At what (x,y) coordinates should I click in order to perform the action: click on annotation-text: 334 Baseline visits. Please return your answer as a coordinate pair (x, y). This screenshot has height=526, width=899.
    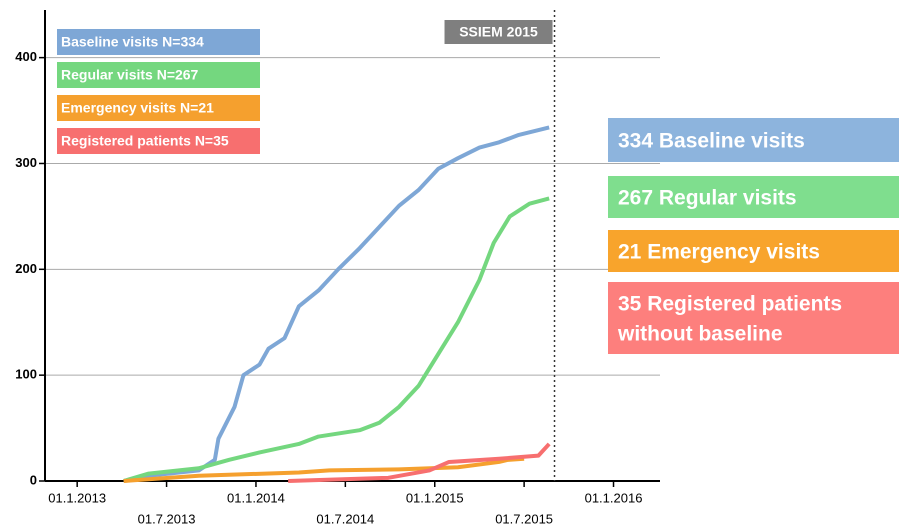
    Looking at the image, I should click on (711, 141).